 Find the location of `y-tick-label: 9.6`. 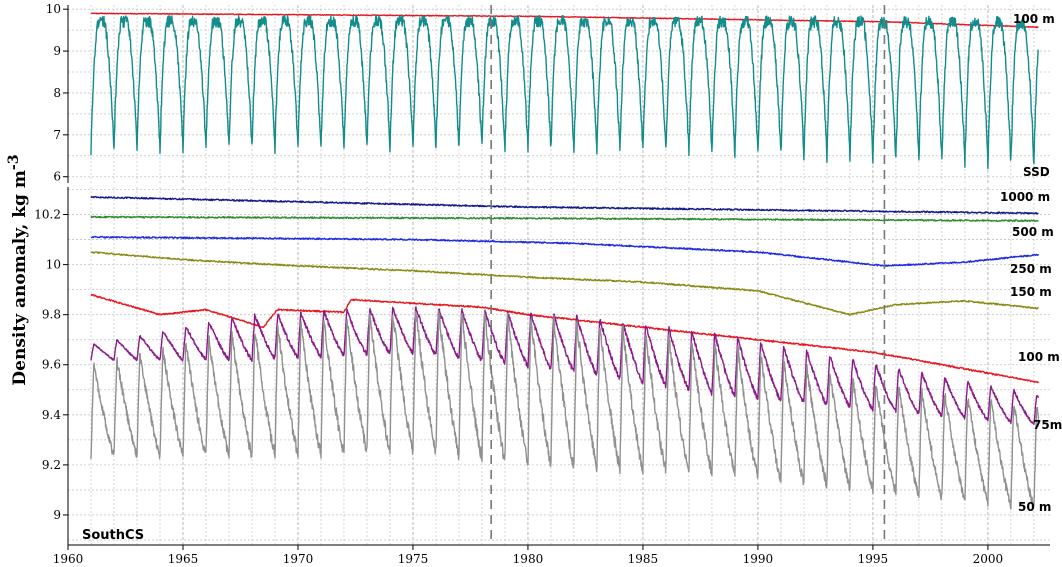

y-tick-label: 9.6 is located at coordinates (51, 365).